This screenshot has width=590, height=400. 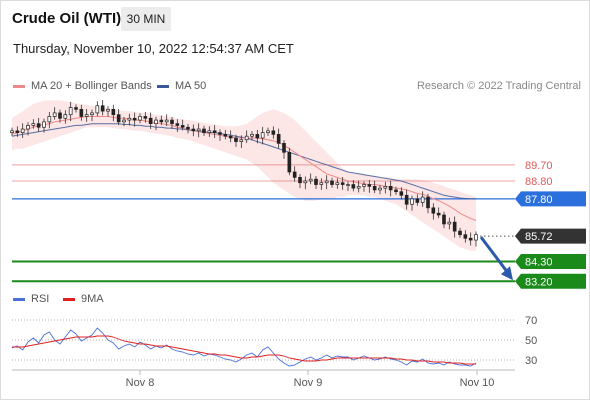 What do you see at coordinates (92, 299) in the screenshot?
I see `legend-9ma-label: 9MA` at bounding box center [92, 299].